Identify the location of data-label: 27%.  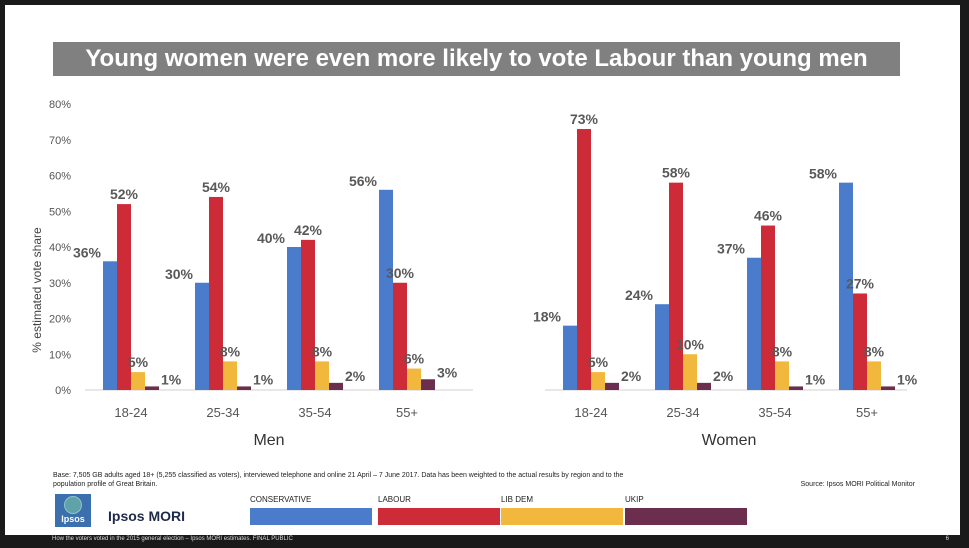
(860, 283).